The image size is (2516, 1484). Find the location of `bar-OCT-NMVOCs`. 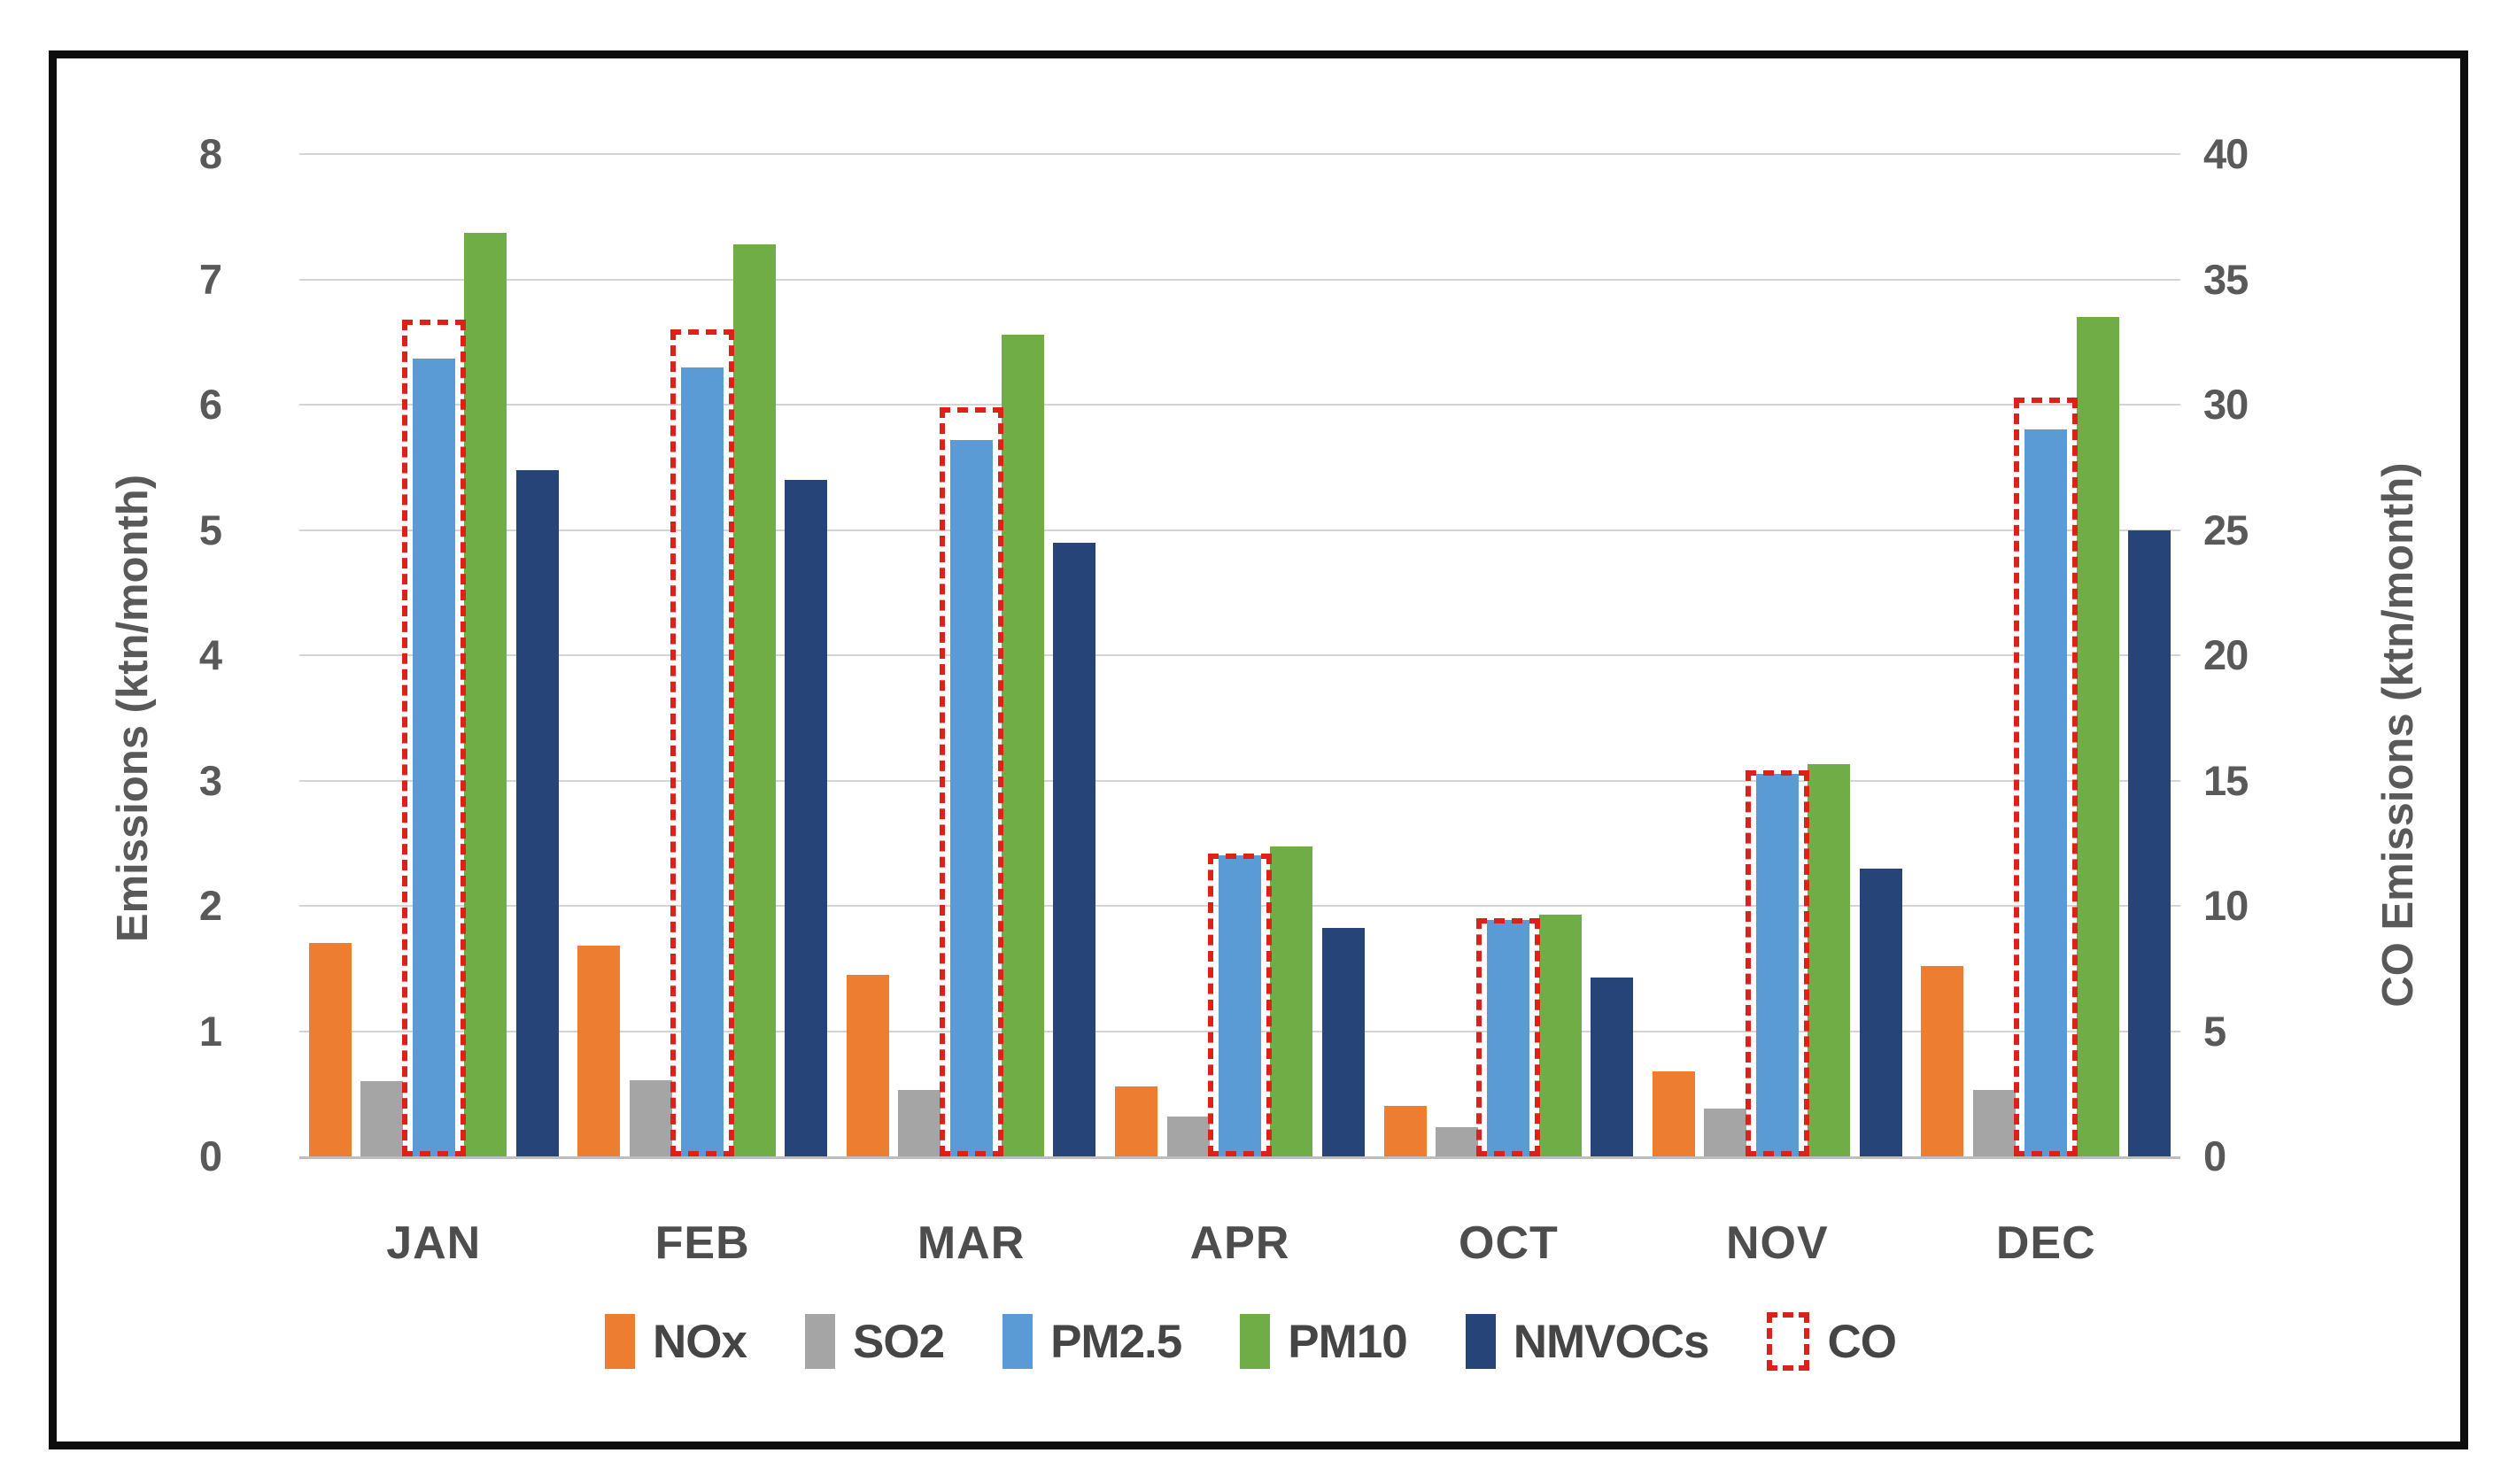

bar-OCT-NMVOCs is located at coordinates (1612, 1066).